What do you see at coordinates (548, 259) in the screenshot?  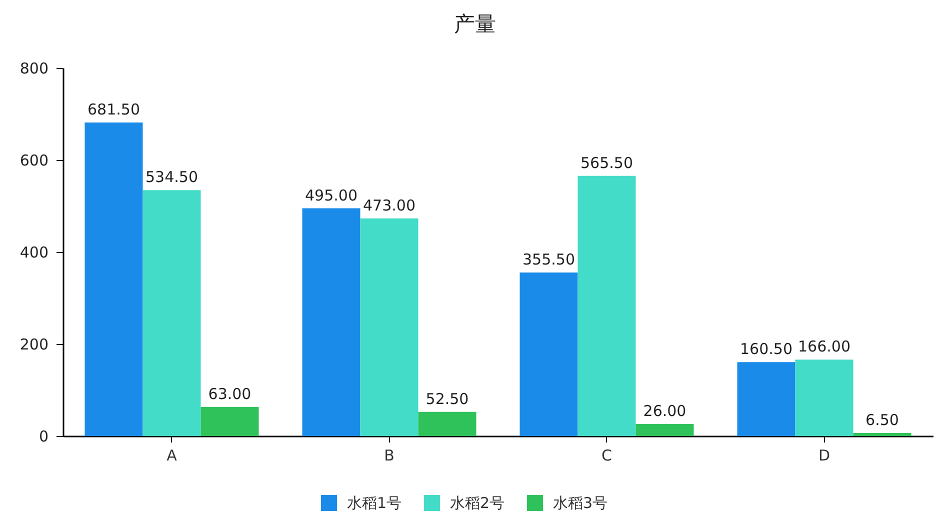 I see `data-label: 355.50` at bounding box center [548, 259].